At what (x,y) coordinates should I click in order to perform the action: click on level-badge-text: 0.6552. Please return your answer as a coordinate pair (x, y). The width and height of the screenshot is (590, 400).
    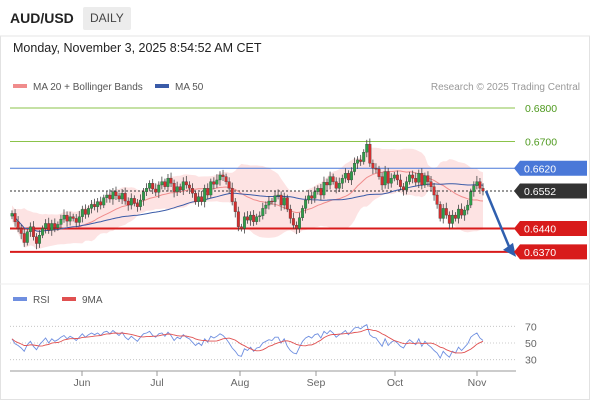
    Looking at the image, I should click on (540, 192).